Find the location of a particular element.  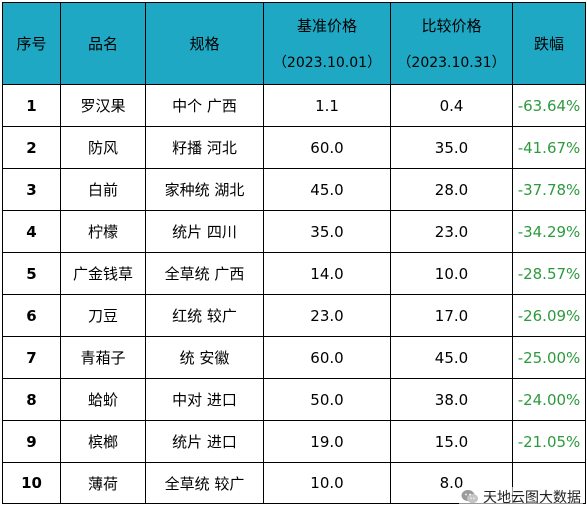

header-spec-label: 规格 is located at coordinates (204, 44).